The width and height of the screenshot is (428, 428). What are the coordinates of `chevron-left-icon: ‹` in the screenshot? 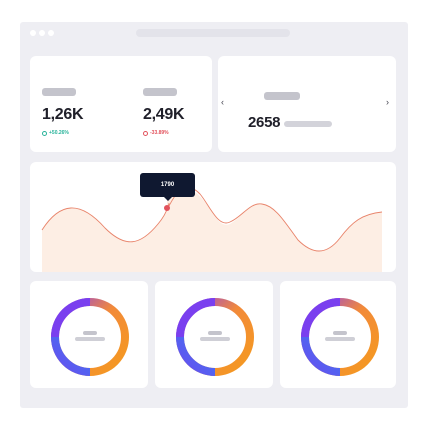 It's located at (222, 102).